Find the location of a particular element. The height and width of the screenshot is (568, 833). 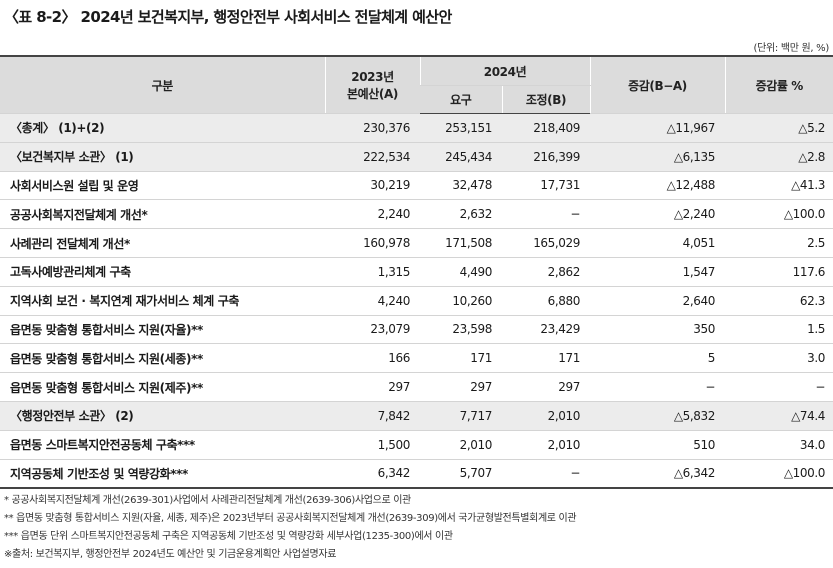

cell-request: 32,478 is located at coordinates (461, 186).